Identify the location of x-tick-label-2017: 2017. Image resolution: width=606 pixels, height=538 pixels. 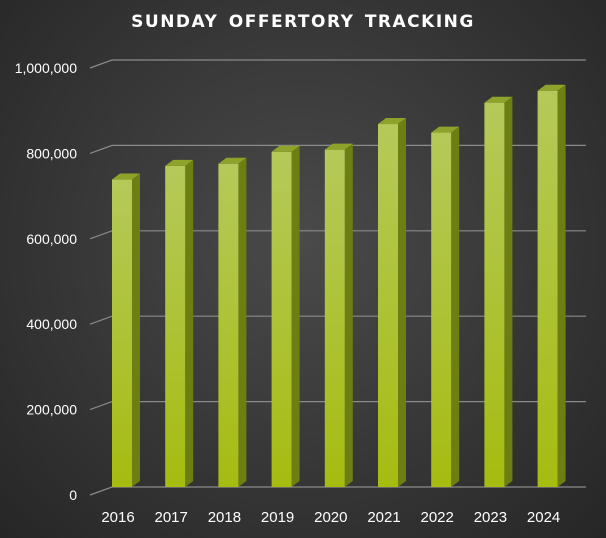
(171, 517).